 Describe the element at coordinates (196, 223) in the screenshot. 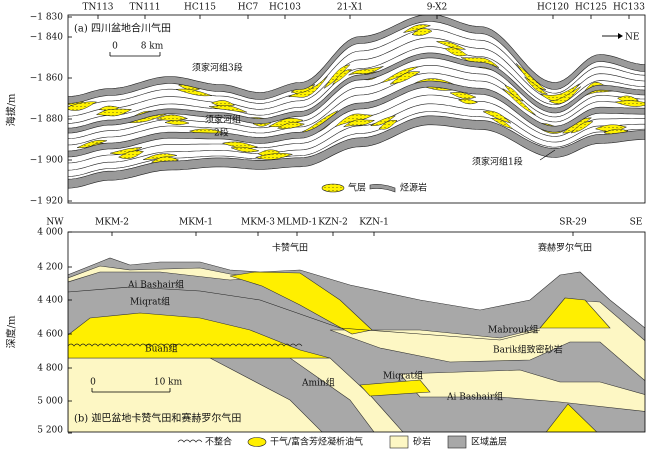

I see `well-label: MKM-1` at that location.